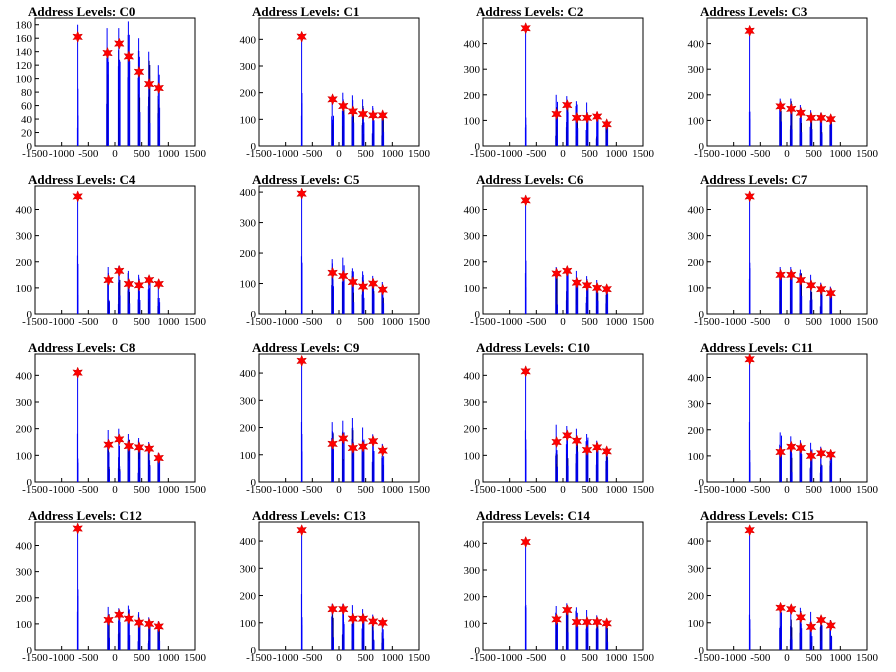 Image resolution: width=896 pixels, height=672 pixels. What do you see at coordinates (82, 179) in the screenshot?
I see `chart-title: Address Levels: C4` at bounding box center [82, 179].